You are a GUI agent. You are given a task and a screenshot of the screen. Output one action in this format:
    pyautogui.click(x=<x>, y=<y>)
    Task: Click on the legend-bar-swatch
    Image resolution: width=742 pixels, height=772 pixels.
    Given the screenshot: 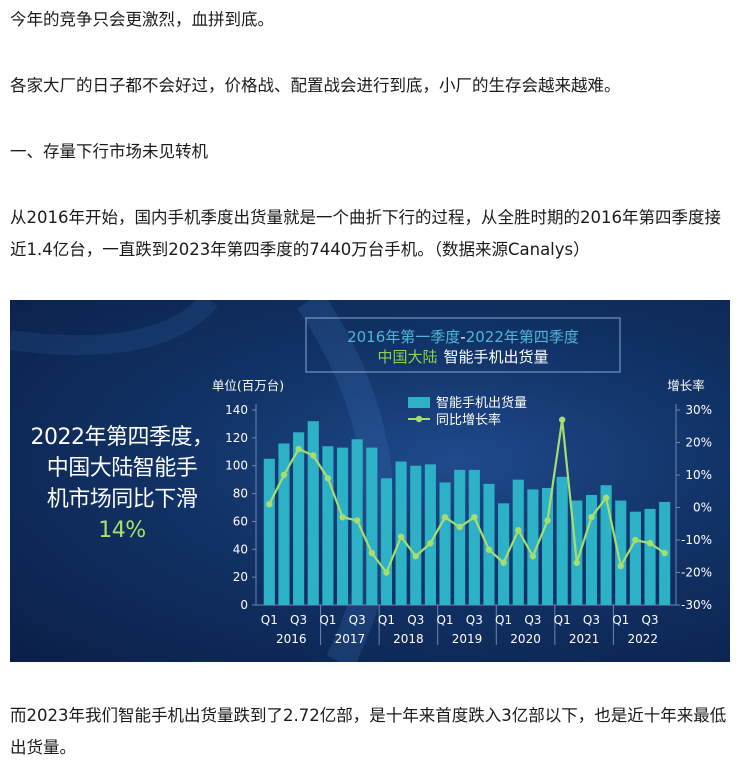 What is the action you would take?
    pyautogui.click(x=419, y=402)
    